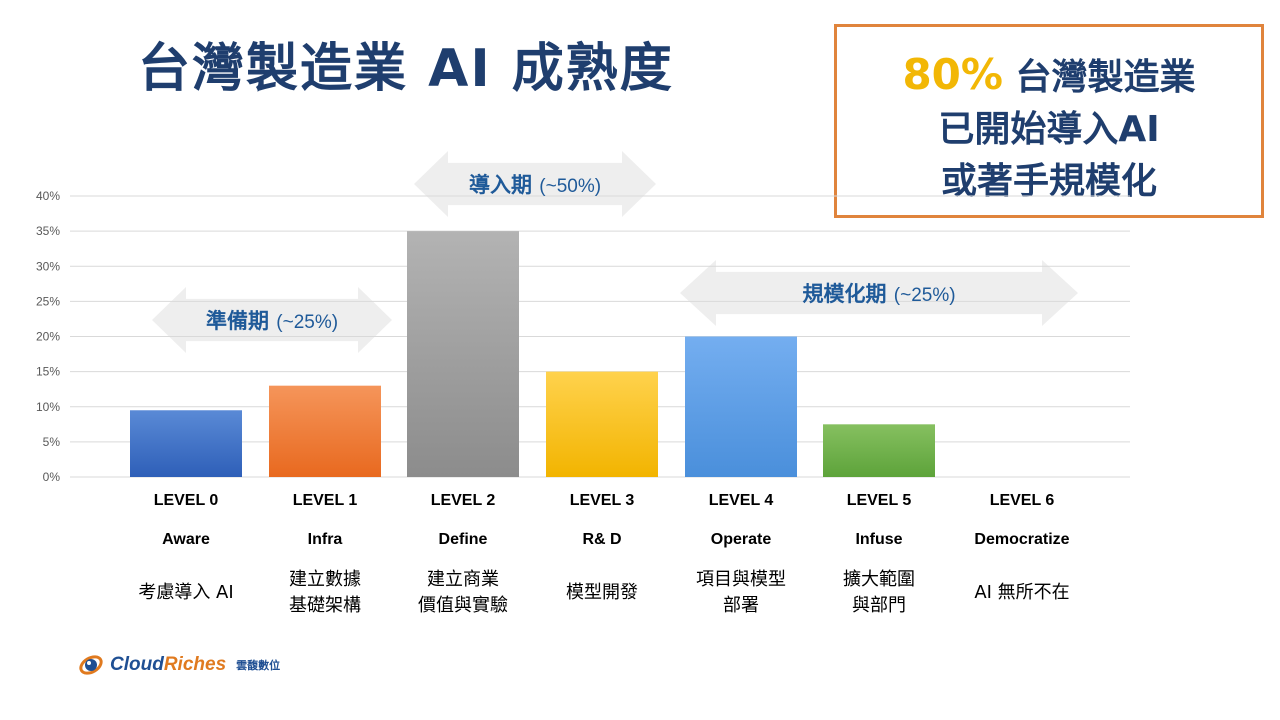  I want to click on y-tick-label: 20%, so click(48, 337).